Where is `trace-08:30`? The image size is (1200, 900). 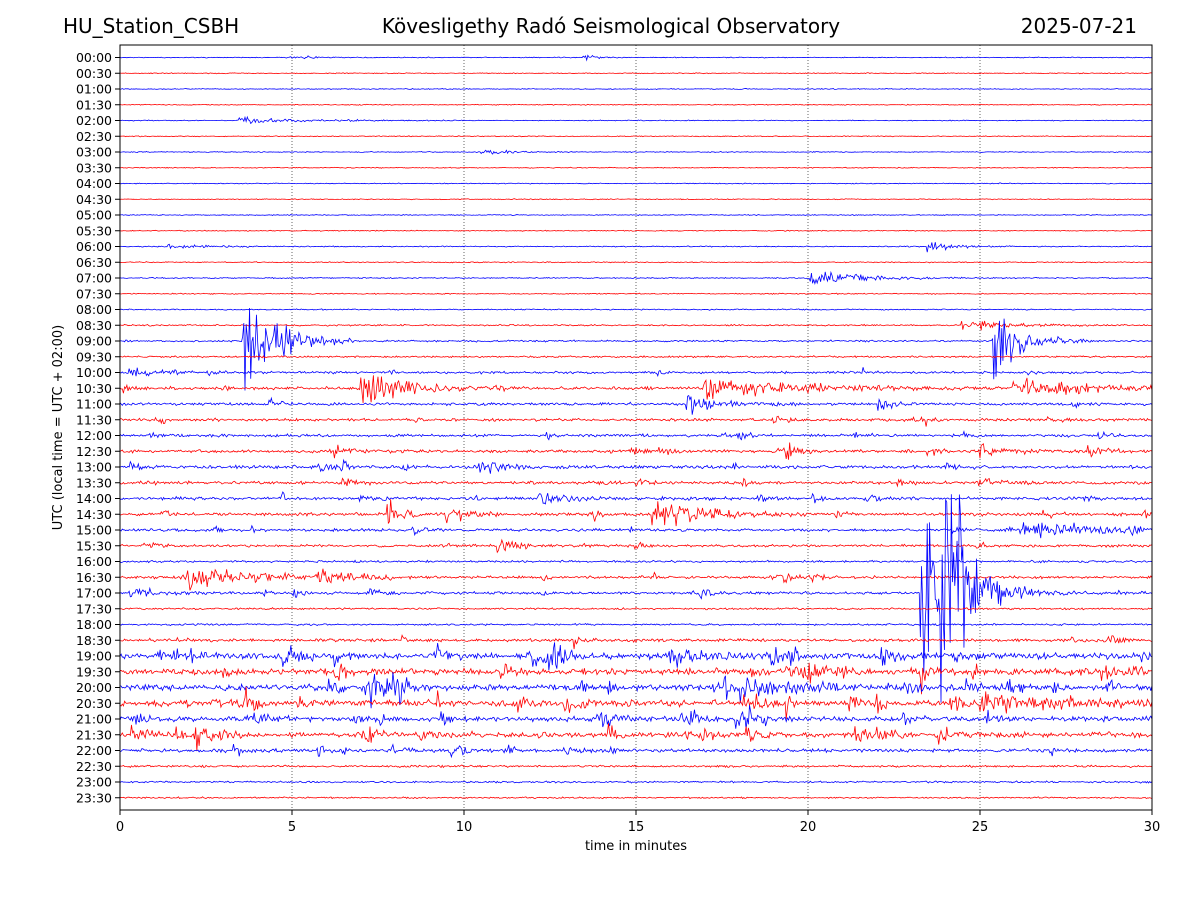 trace-08:30 is located at coordinates (636, 325).